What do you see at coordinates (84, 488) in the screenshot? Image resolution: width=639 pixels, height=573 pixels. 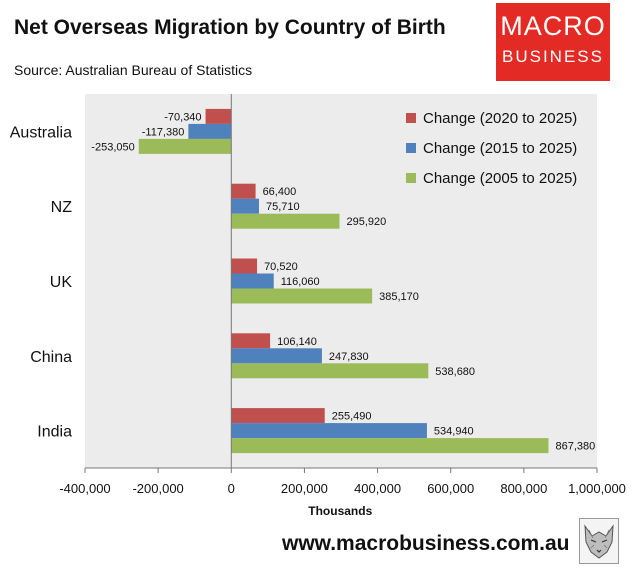 I see `x-tick-label: -400,000` at bounding box center [84, 488].